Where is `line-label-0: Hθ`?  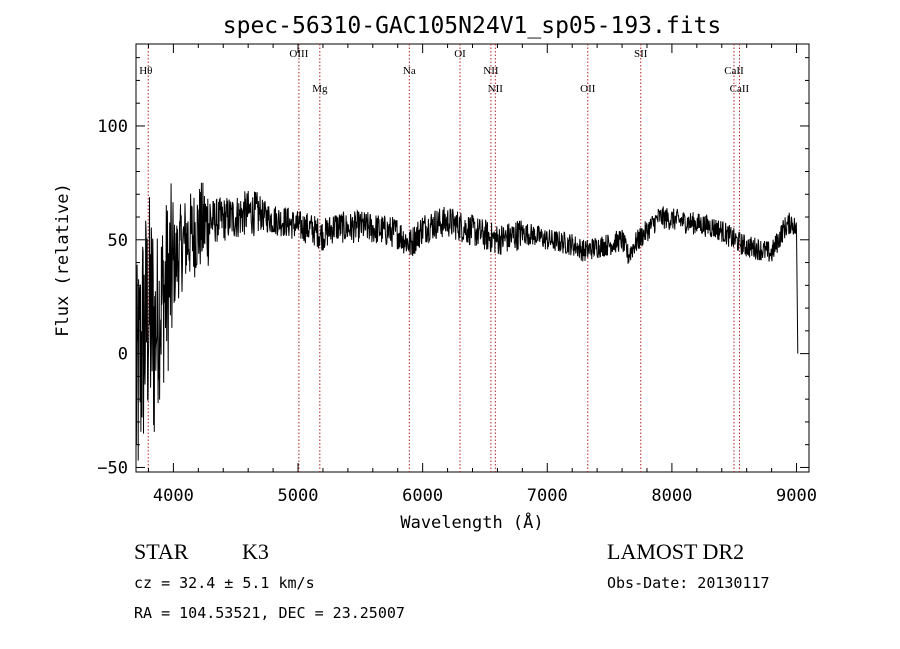 line-label-0: Hθ is located at coordinates (145, 71).